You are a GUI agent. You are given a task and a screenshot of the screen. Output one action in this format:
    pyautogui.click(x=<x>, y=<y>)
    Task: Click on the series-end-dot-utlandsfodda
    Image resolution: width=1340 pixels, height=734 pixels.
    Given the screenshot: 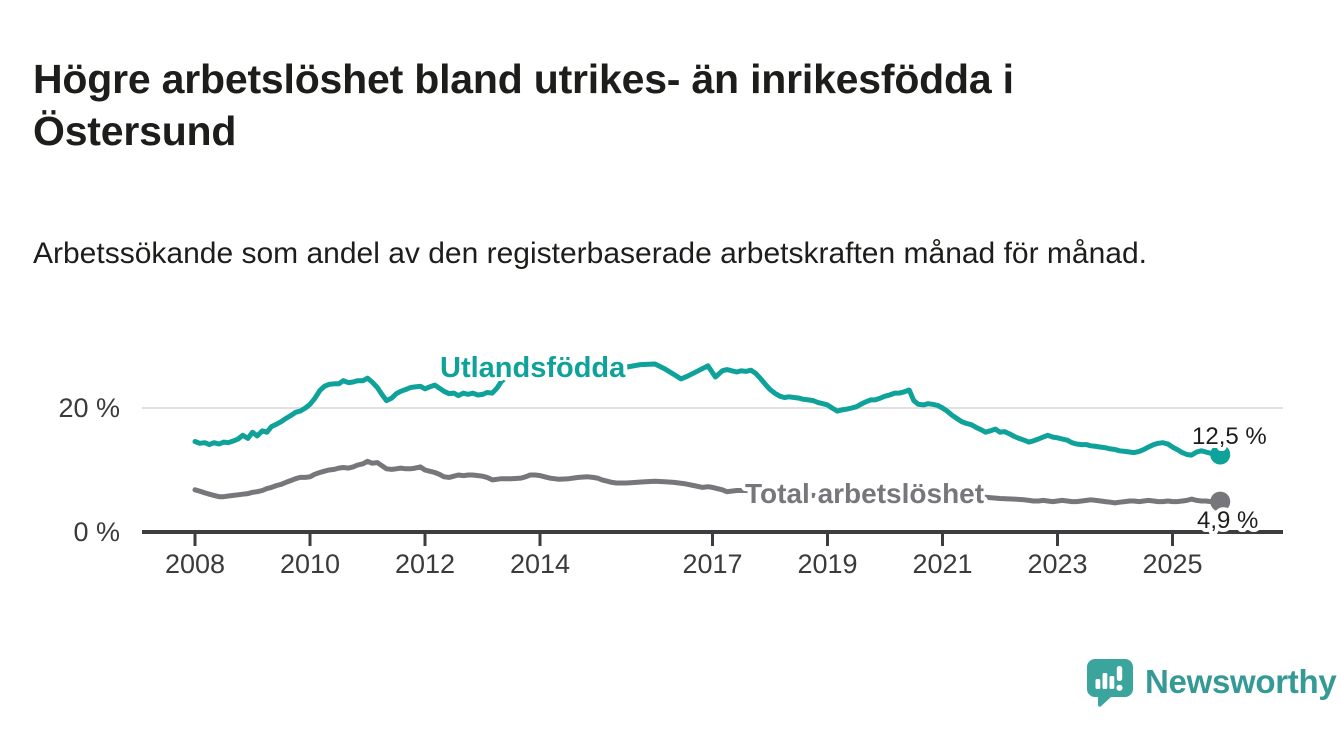 What is the action you would take?
    pyautogui.click(x=1220, y=454)
    